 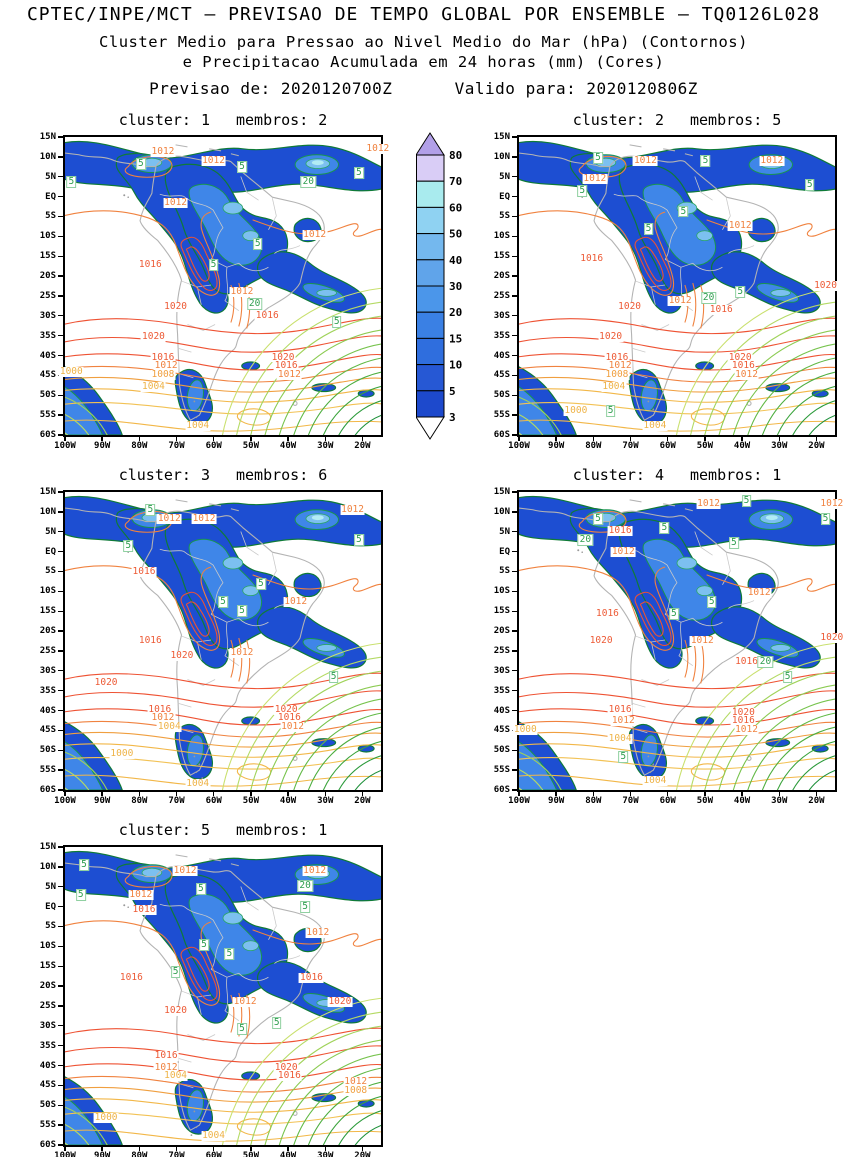 What do you see at coordinates (47, 650) in the screenshot?
I see `lat-tick-label: 25S` at bounding box center [47, 650].